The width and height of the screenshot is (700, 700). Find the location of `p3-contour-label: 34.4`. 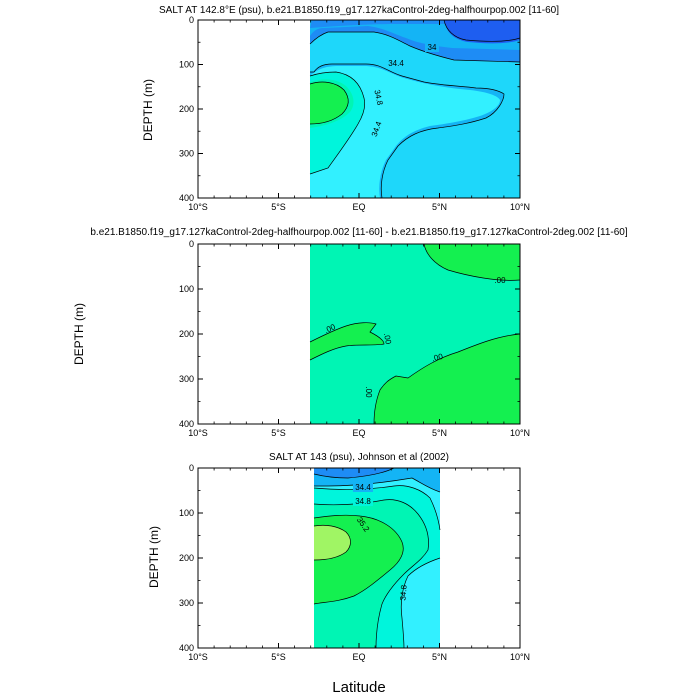

p3-contour-label: 34.4 is located at coordinates (363, 487).